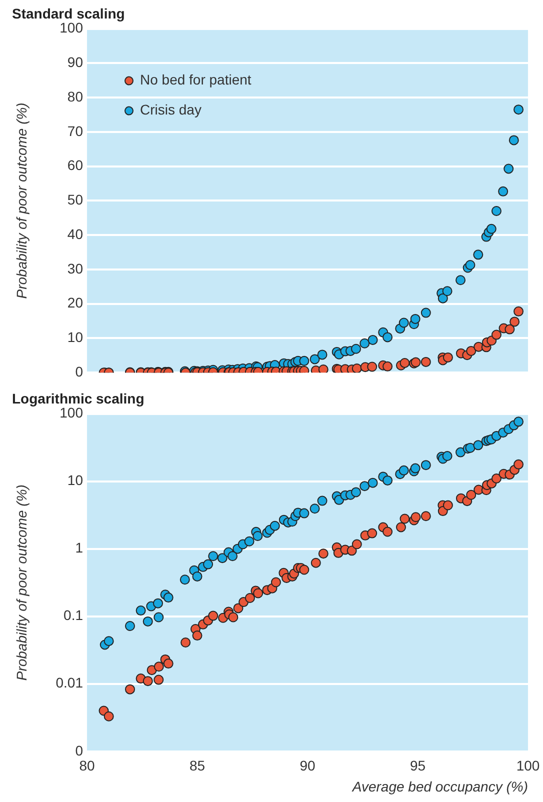 The height and width of the screenshot is (802, 543). I want to click on chart-title: Logarithmic scaling, so click(78, 398).